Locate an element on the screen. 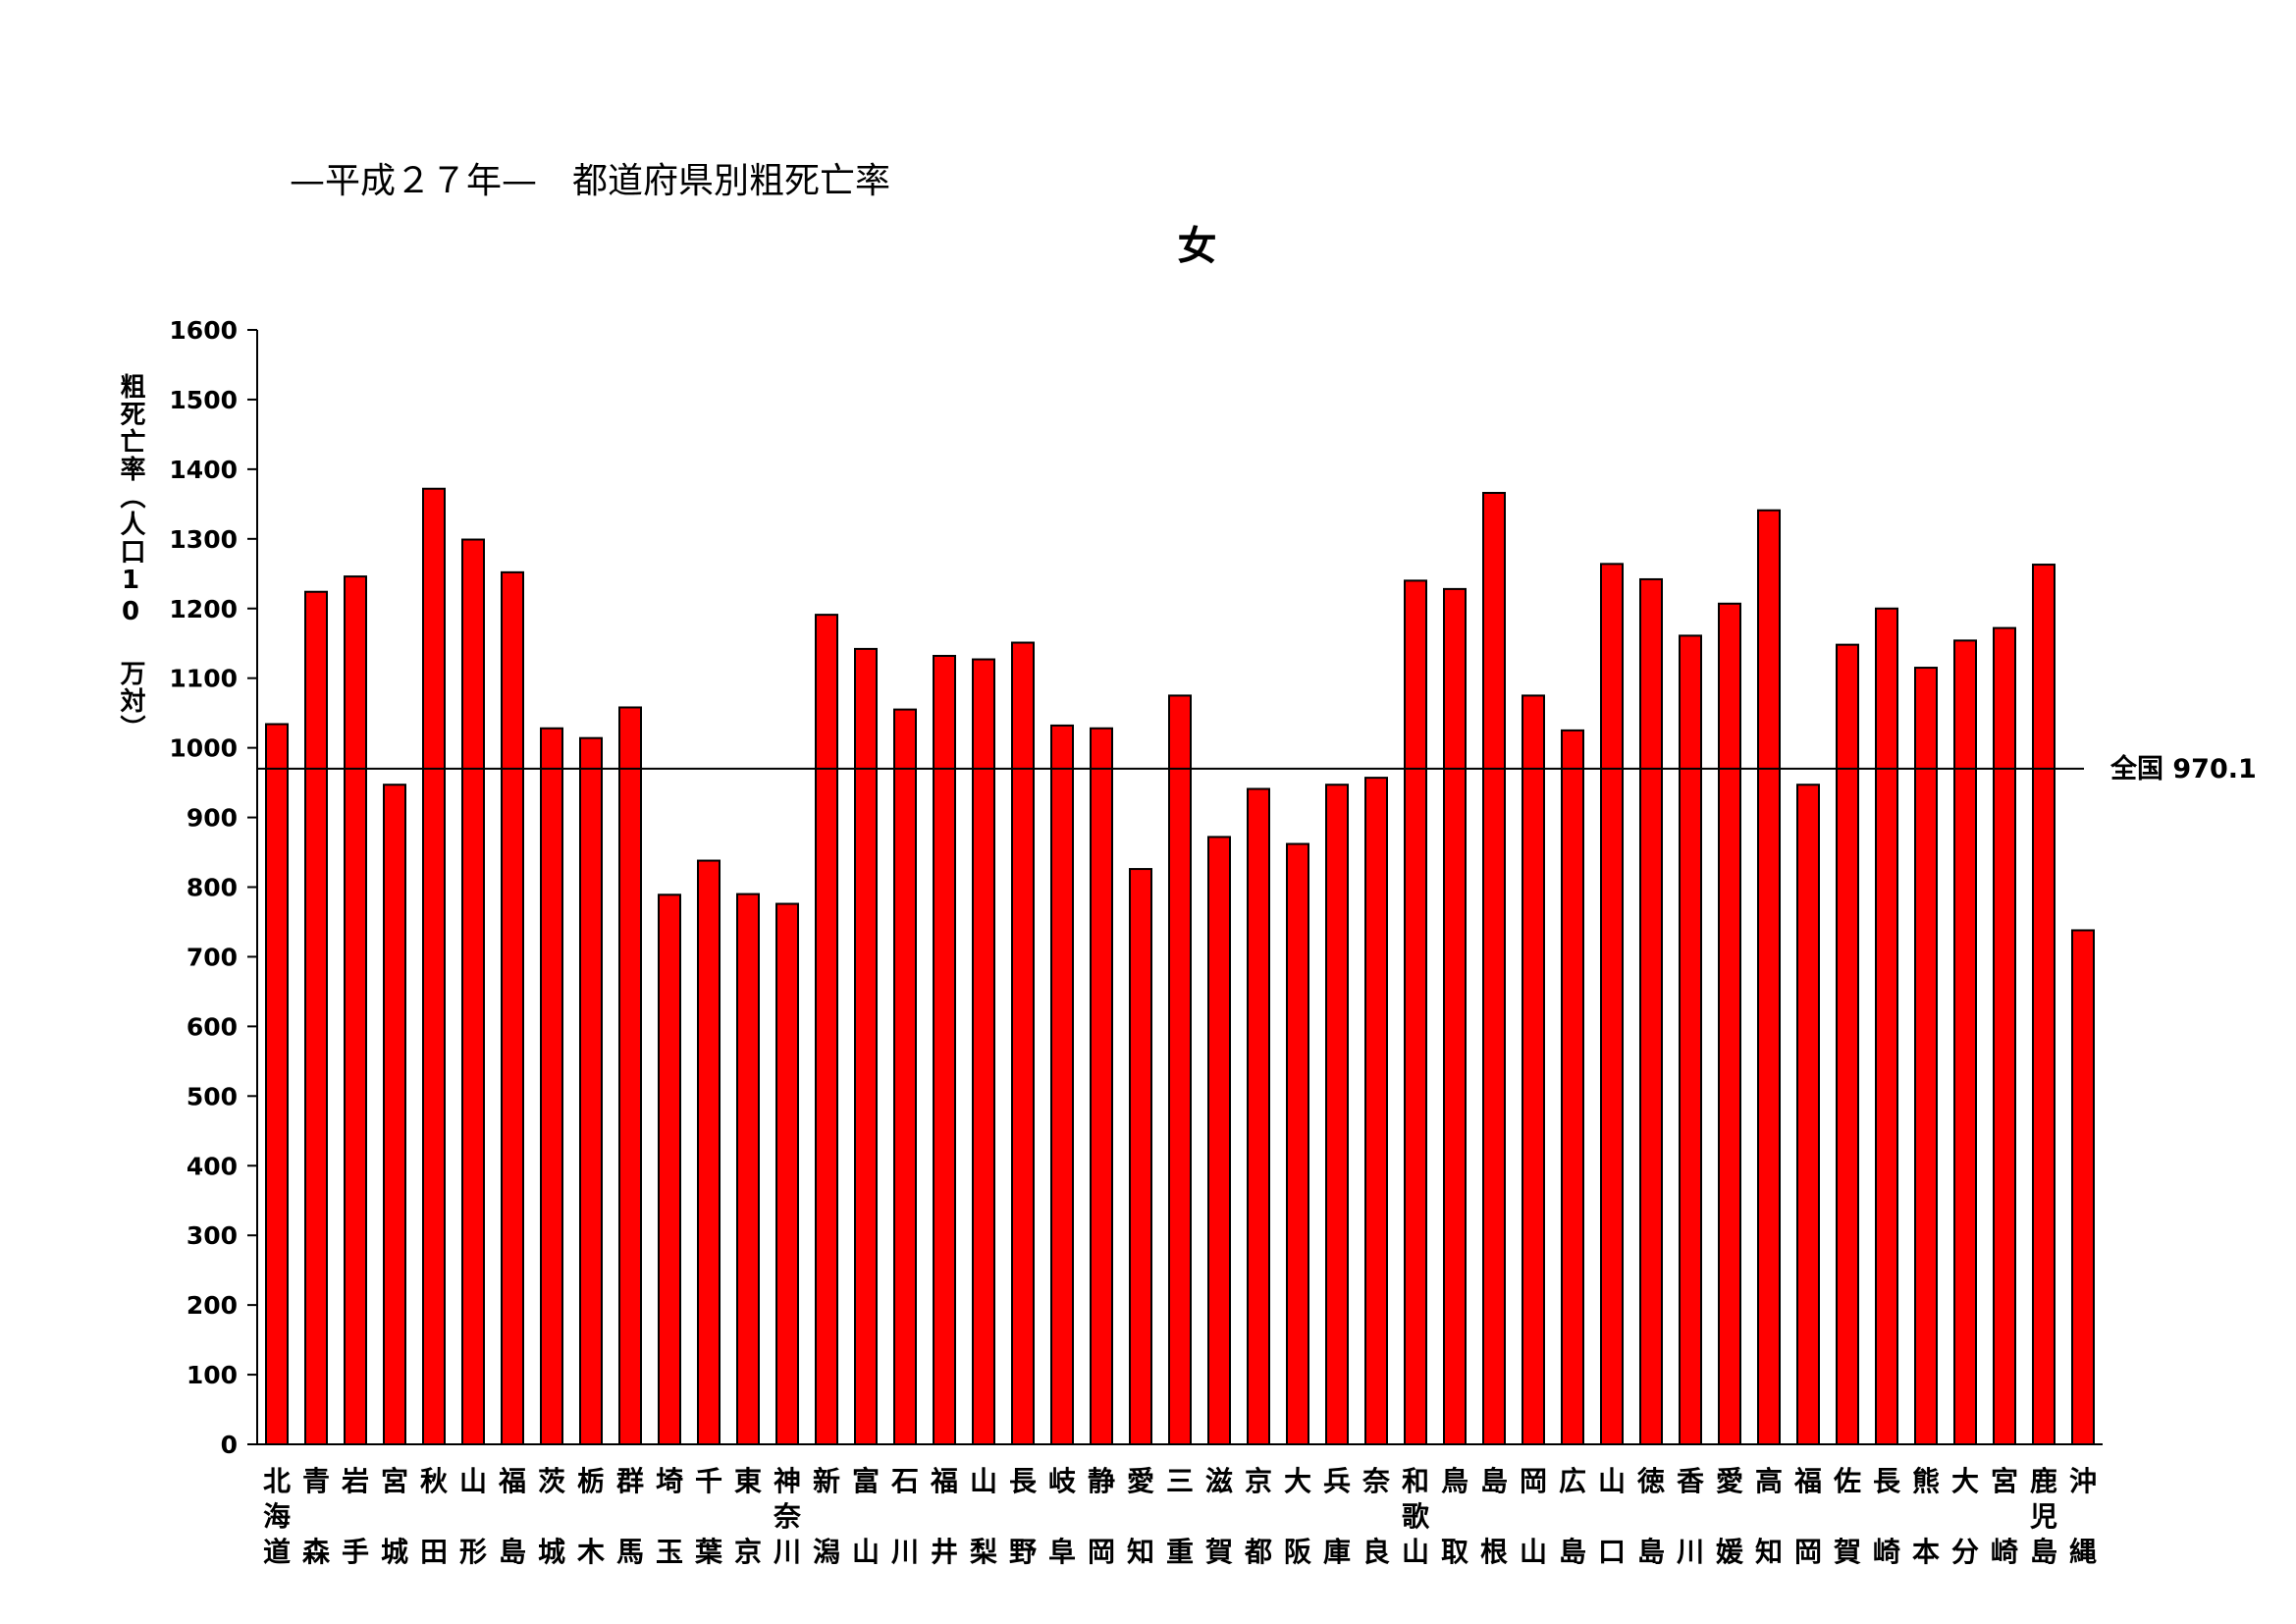 Image resolution: width=2296 pixels, height=1624 pixels. bar-山形 is located at coordinates (473, 991).